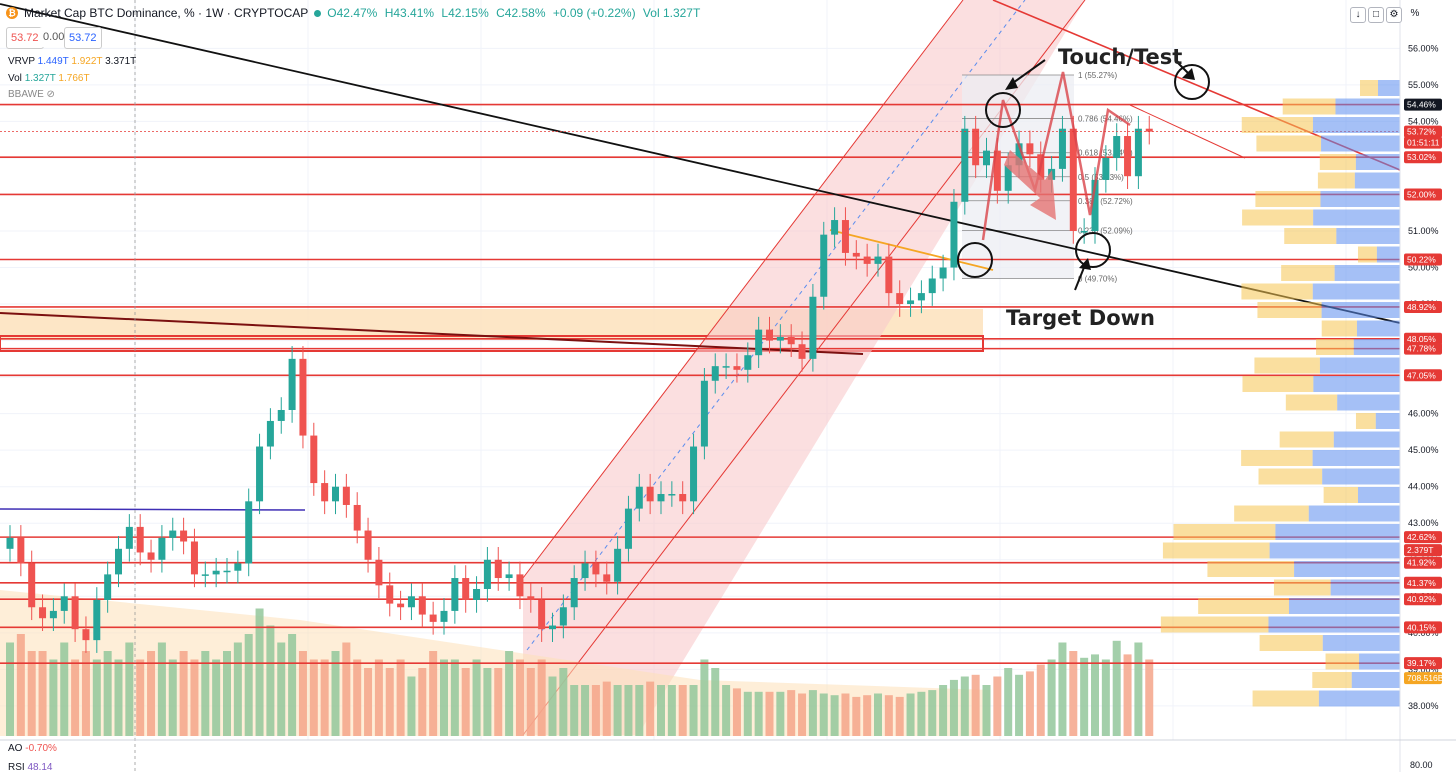 The image size is (1456, 773). Describe the element at coordinates (1423, 85) in the screenshot. I see `axis-tick-label: 55.00%` at that location.